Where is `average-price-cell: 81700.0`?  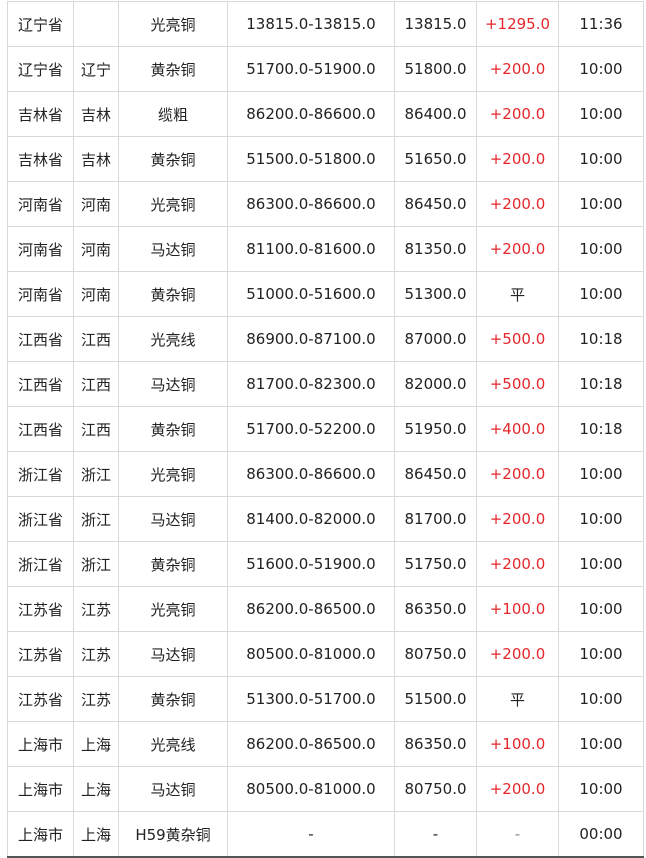 average-price-cell: 81700.0 is located at coordinates (435, 519).